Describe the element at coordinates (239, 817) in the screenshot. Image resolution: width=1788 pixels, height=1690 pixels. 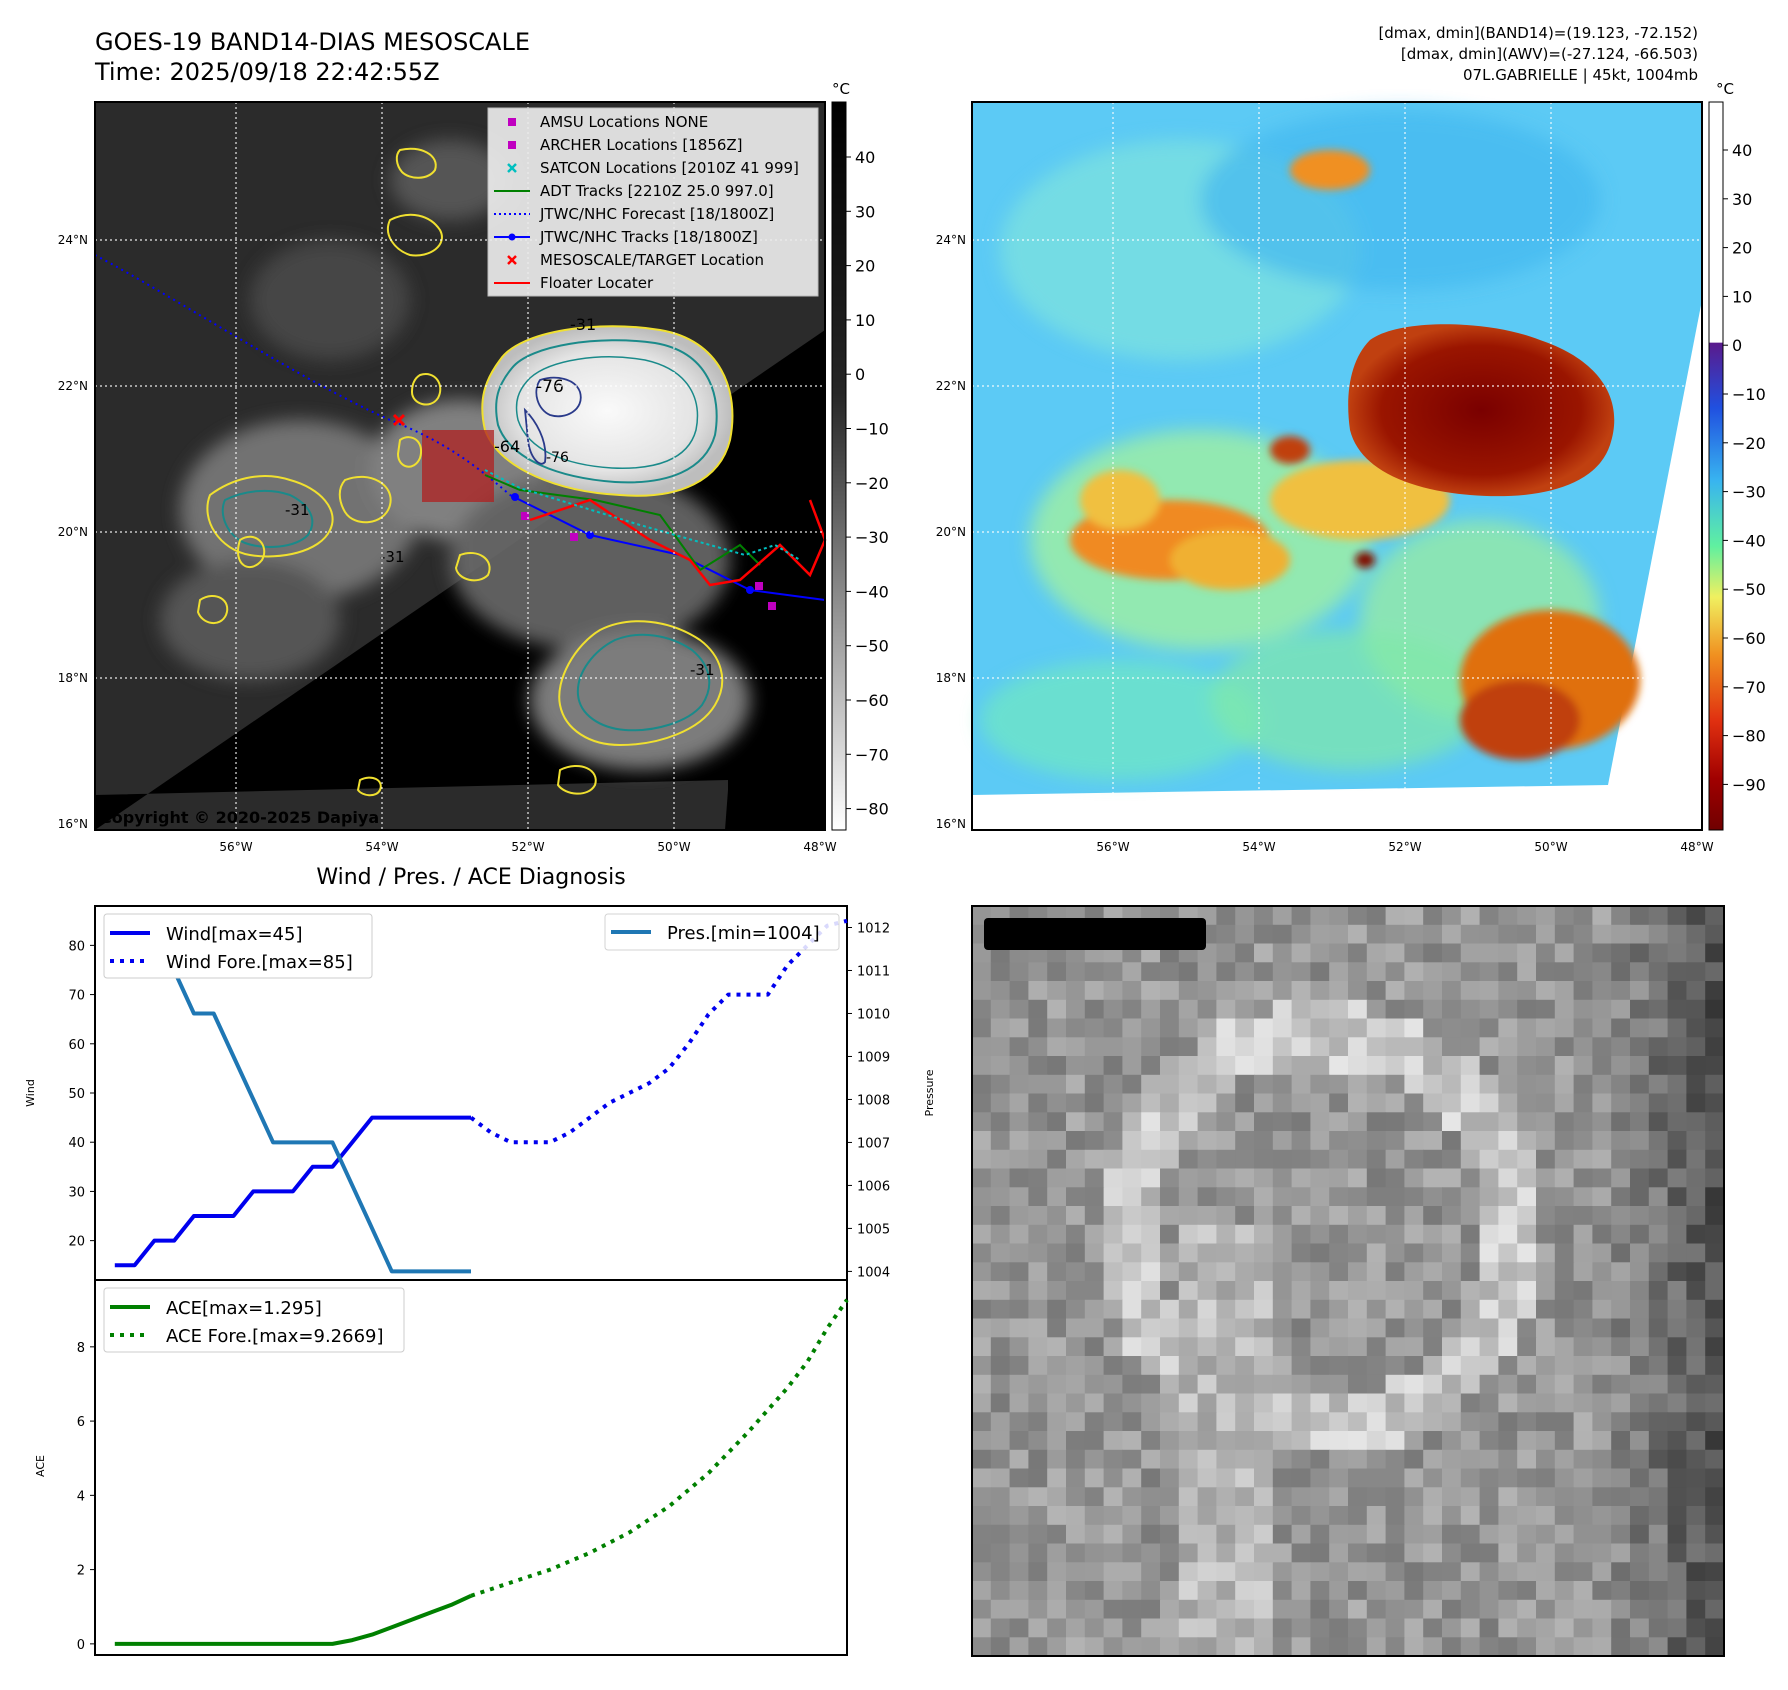
I see `copyright-text: Copyright © 2020-2025 Dapiya` at that location.